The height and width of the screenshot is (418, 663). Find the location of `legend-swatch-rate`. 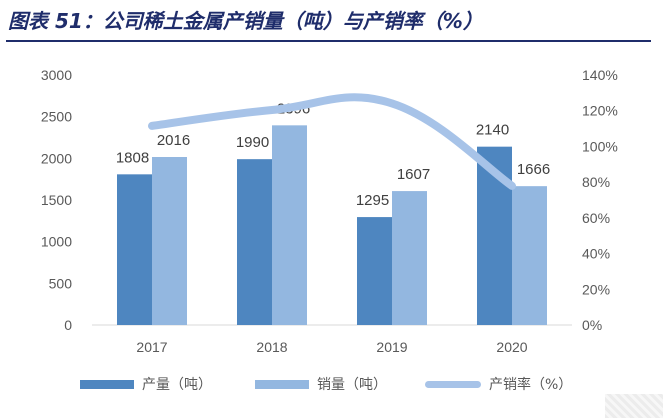

legend-swatch-rate is located at coordinates (453, 384).